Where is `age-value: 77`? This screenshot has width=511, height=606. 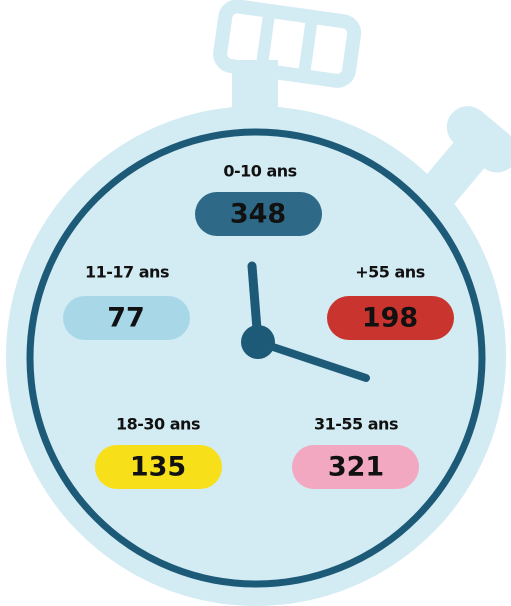 age-value: 77 is located at coordinates (126, 318).